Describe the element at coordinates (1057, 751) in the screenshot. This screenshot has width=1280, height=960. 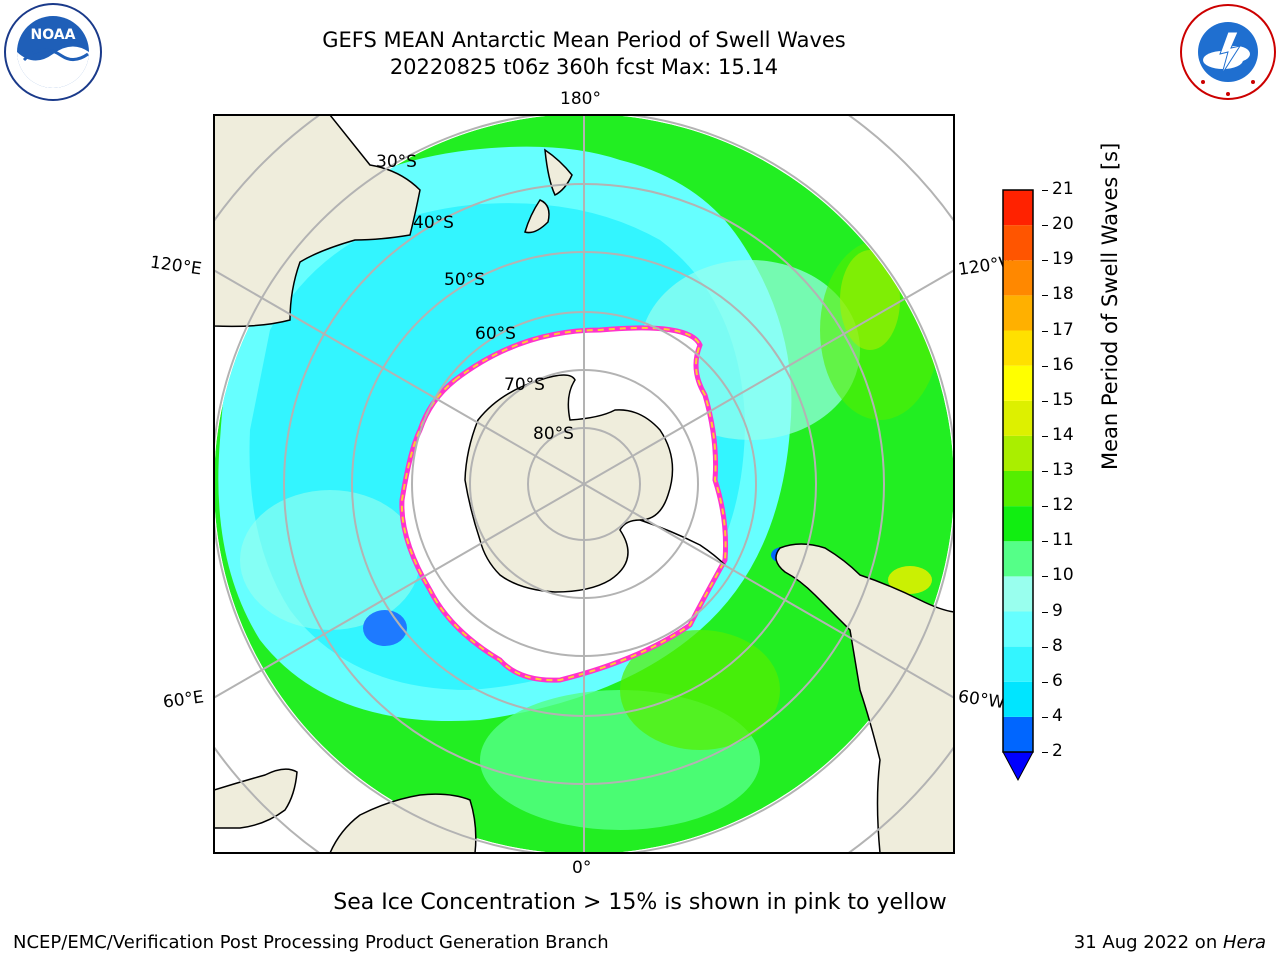
I see `colorbar-tick-label: 2` at that location.